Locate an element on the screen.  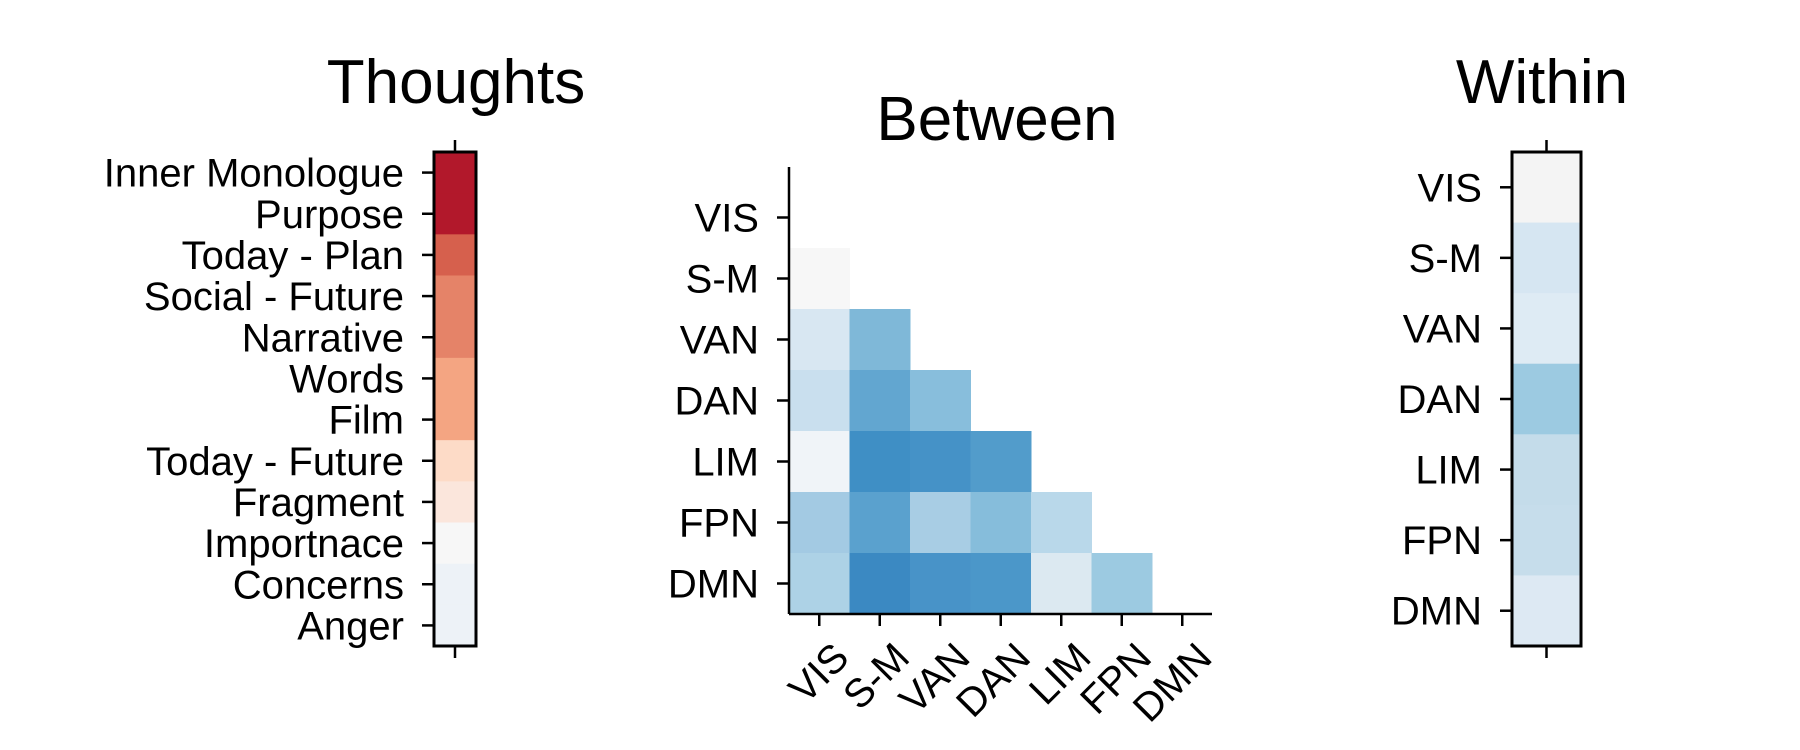
between-cell-dmn-dan is located at coordinates (1001, 584).